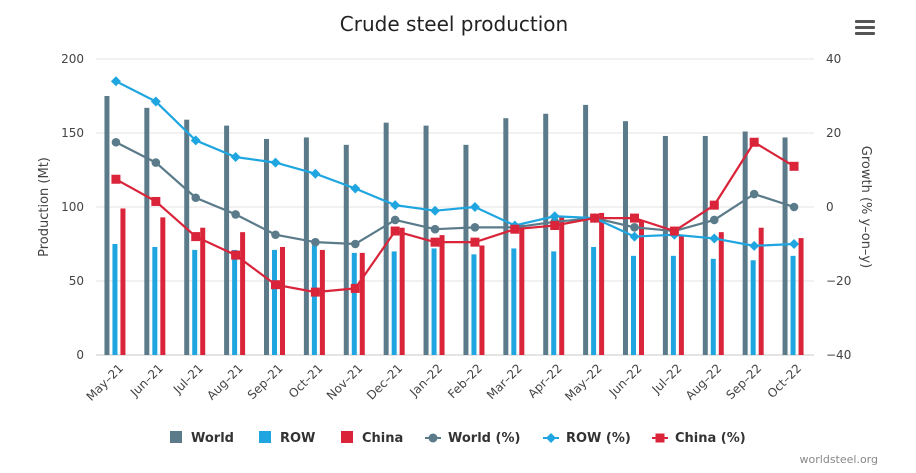 The image size is (916, 473). Describe the element at coordinates (202, 438) in the screenshot. I see `legend-item-world: World` at that location.